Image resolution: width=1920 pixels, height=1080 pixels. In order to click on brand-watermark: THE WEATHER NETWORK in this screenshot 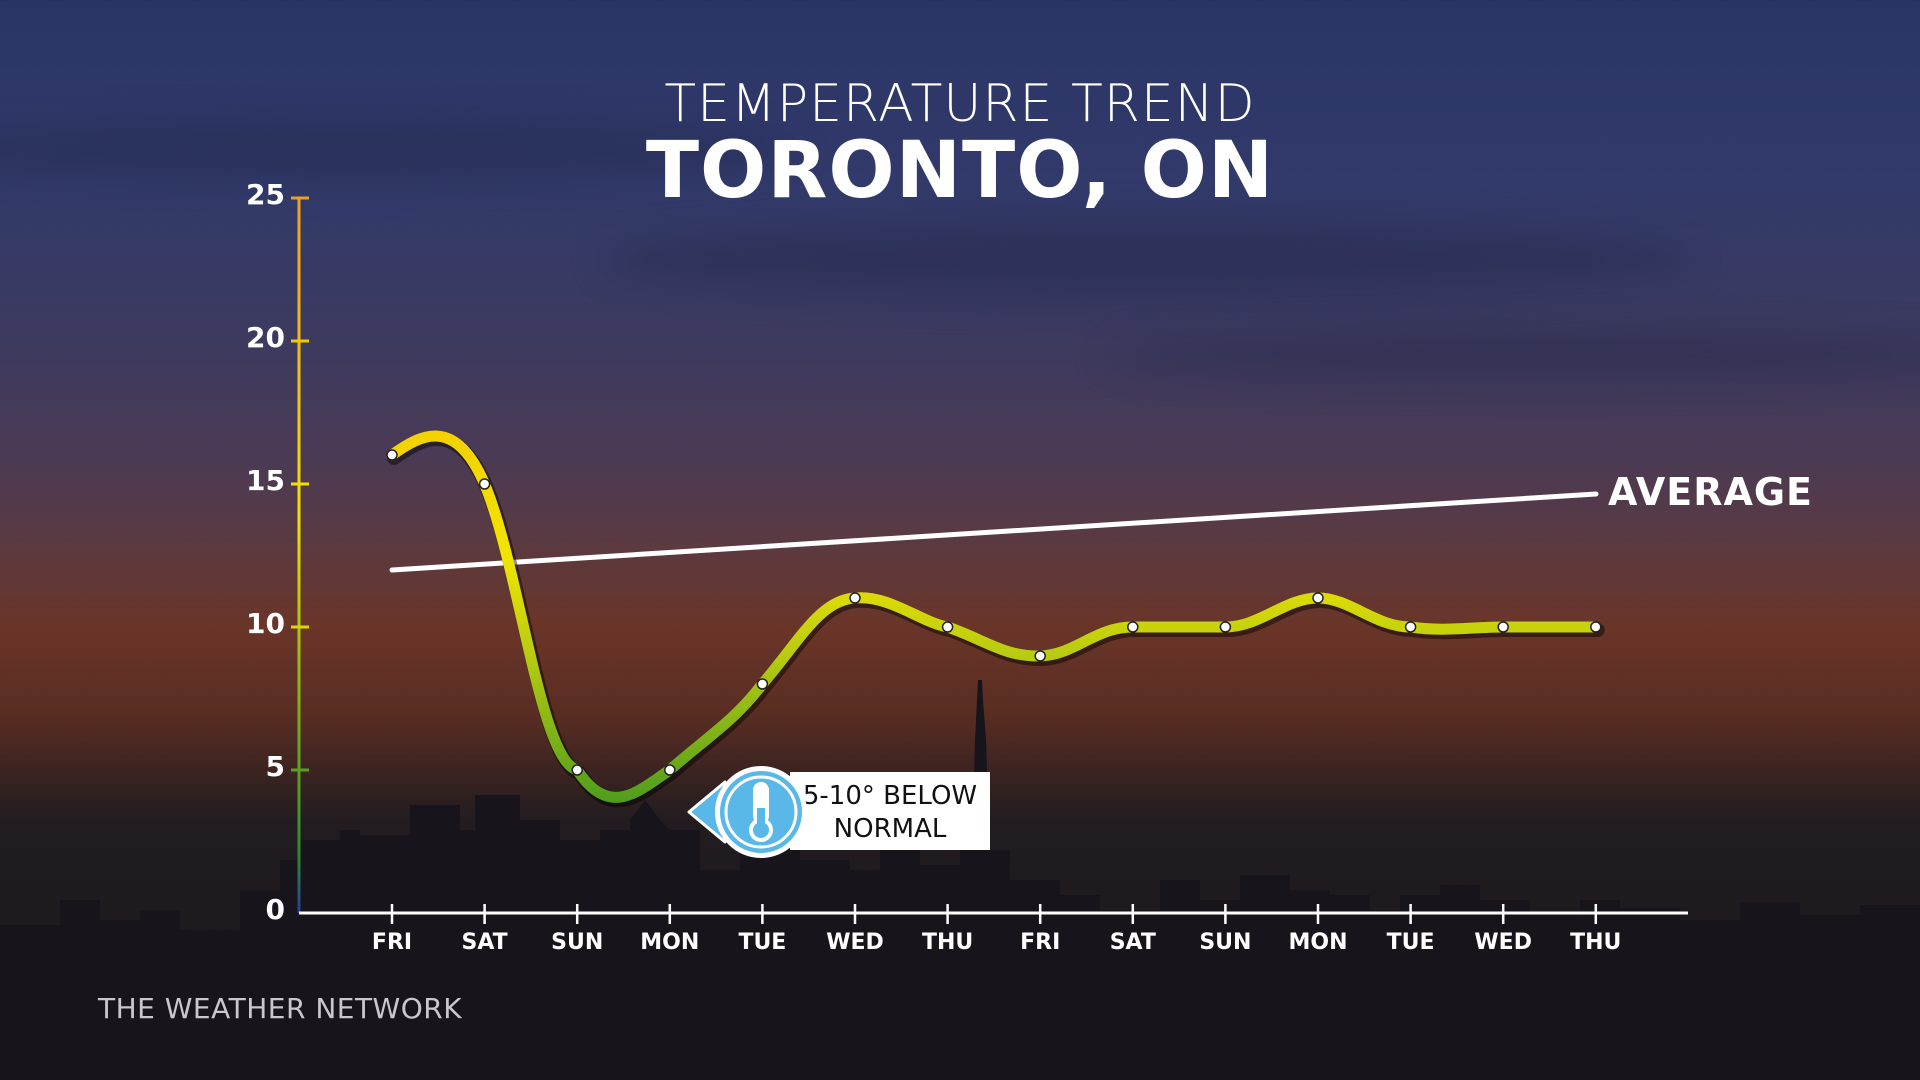, I will do `click(280, 1008)`.